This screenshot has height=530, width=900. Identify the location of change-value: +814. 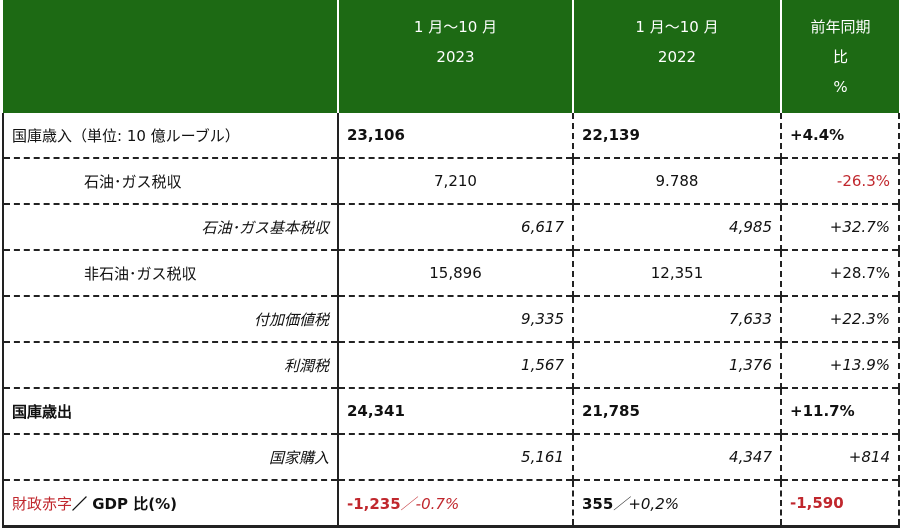
(840, 456).